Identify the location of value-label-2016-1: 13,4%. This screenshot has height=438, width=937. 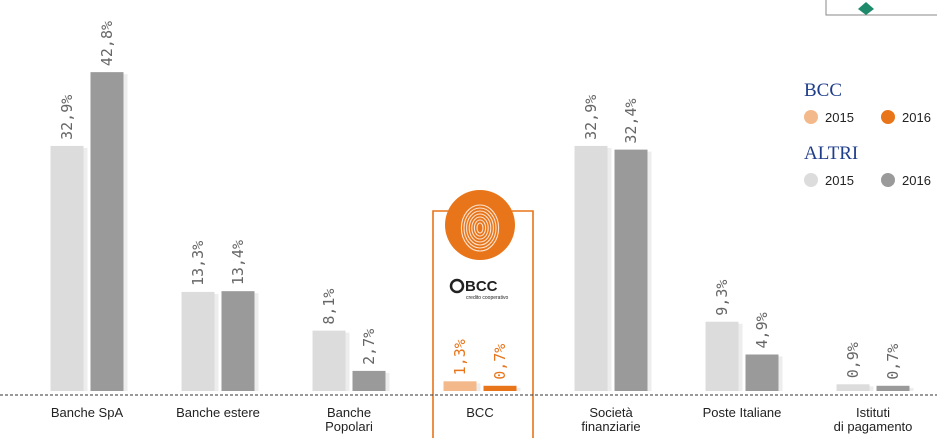
(238, 262).